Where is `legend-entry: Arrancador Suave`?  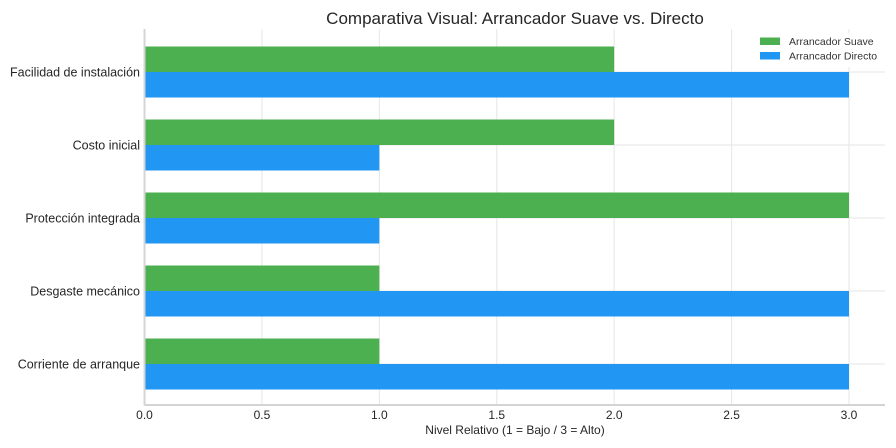 legend-entry: Arrancador Suave is located at coordinates (831, 42).